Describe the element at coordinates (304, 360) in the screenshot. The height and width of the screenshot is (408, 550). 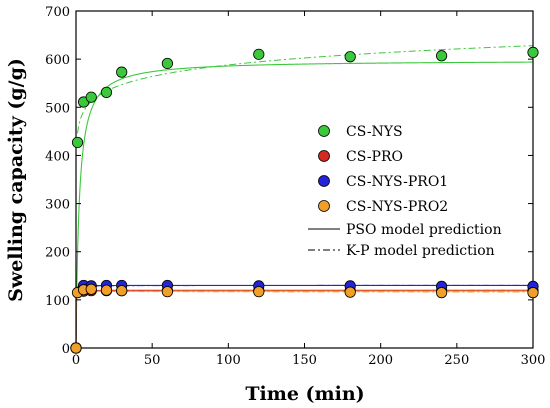
I see `x-tick-label: 150` at that location.